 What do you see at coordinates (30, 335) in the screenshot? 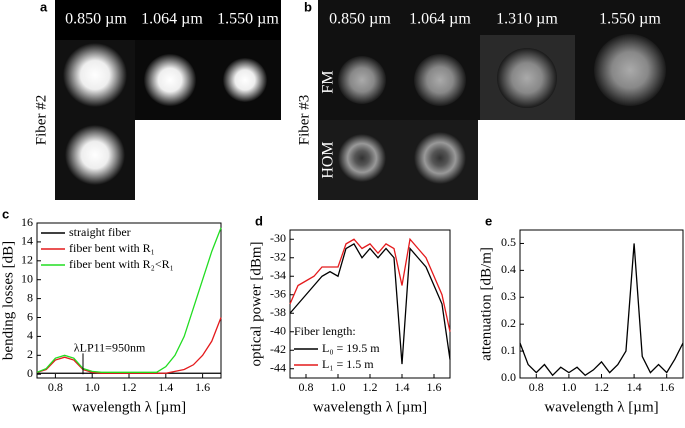
I see `y-tick-label: 4` at bounding box center [30, 335].